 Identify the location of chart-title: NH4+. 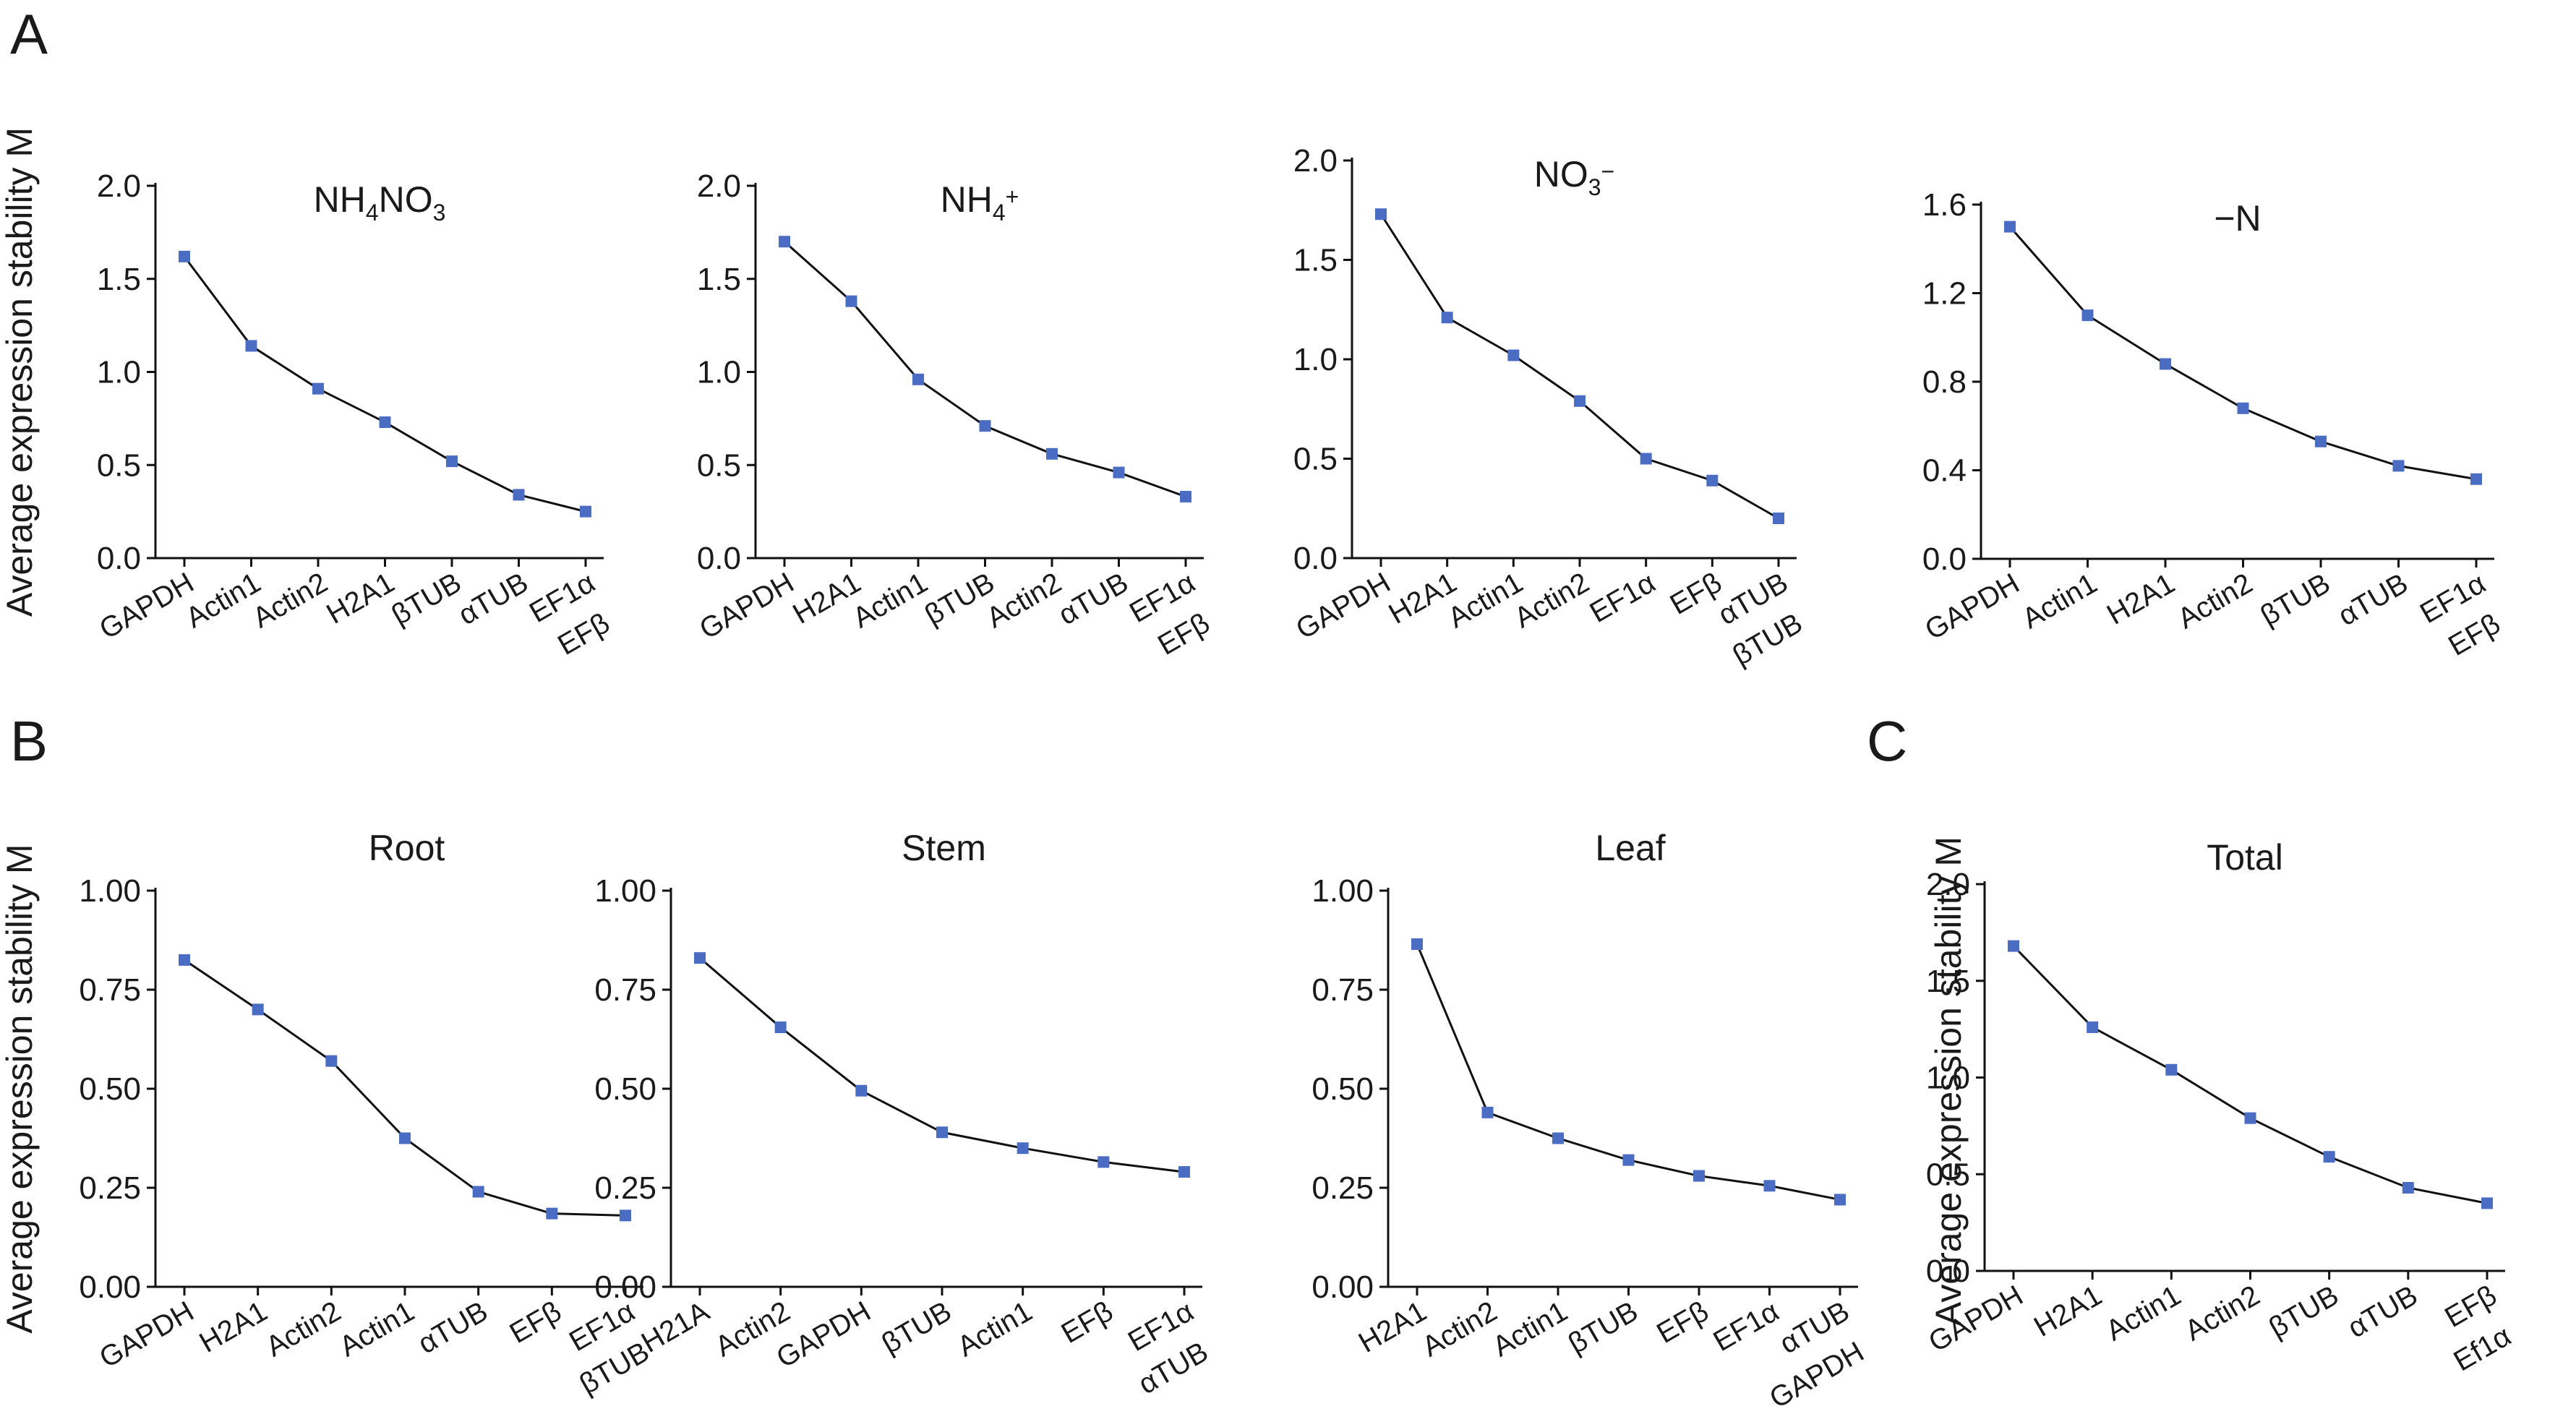
(980, 202).